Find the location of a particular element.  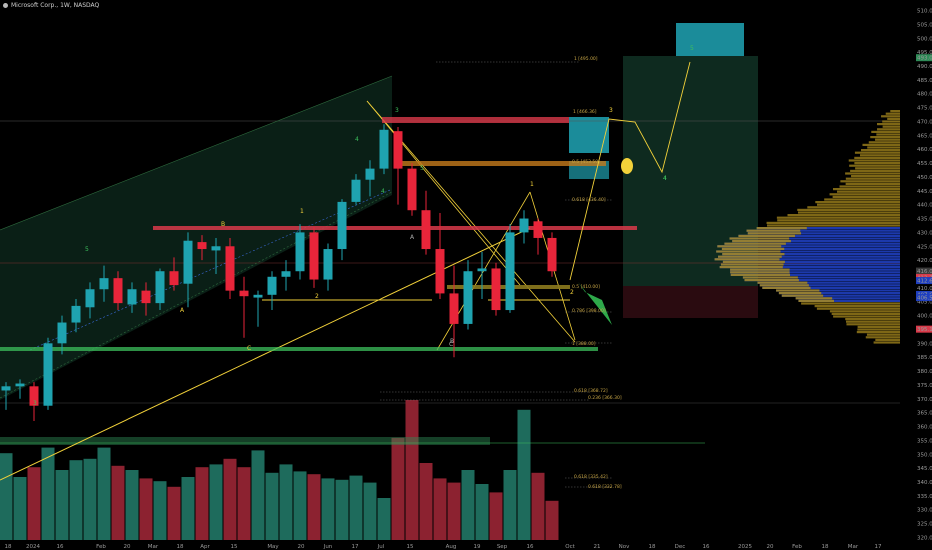

price-badge-label: 412.63 is located at coordinates (924, 282).